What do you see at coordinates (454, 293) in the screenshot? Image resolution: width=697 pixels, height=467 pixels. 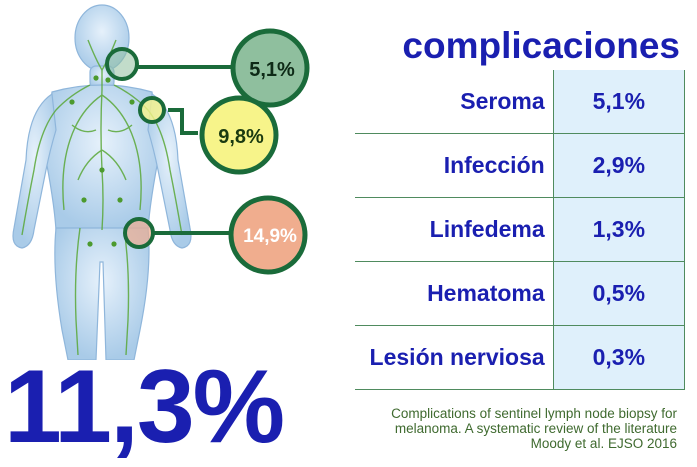 I see `row-label-hematoma: Hematoma` at bounding box center [454, 293].